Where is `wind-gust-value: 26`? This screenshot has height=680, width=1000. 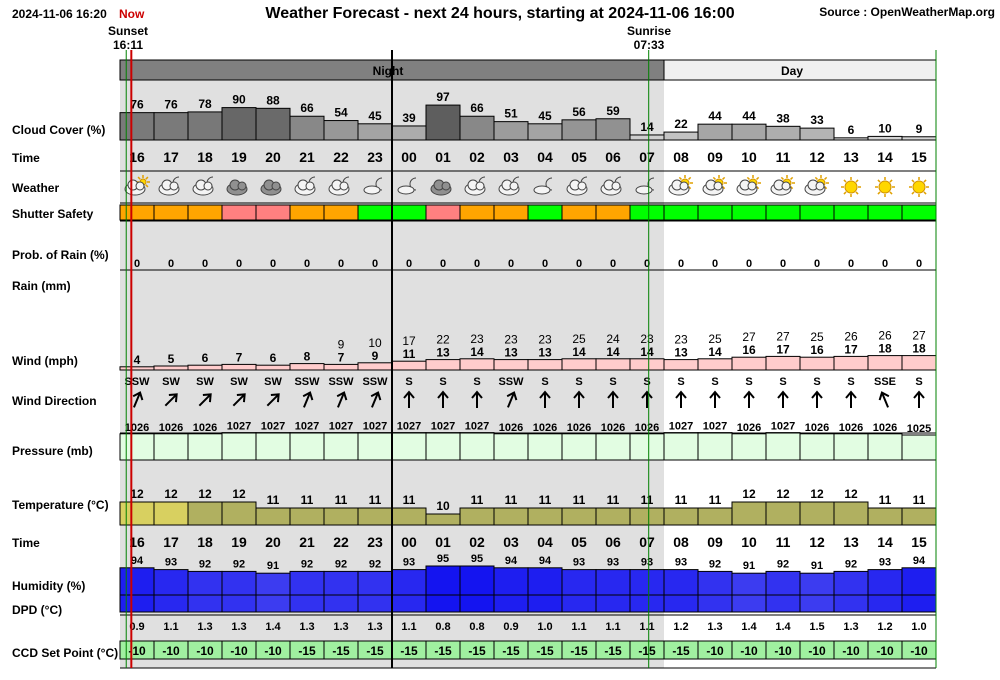 wind-gust-value: 26 is located at coordinates (851, 336).